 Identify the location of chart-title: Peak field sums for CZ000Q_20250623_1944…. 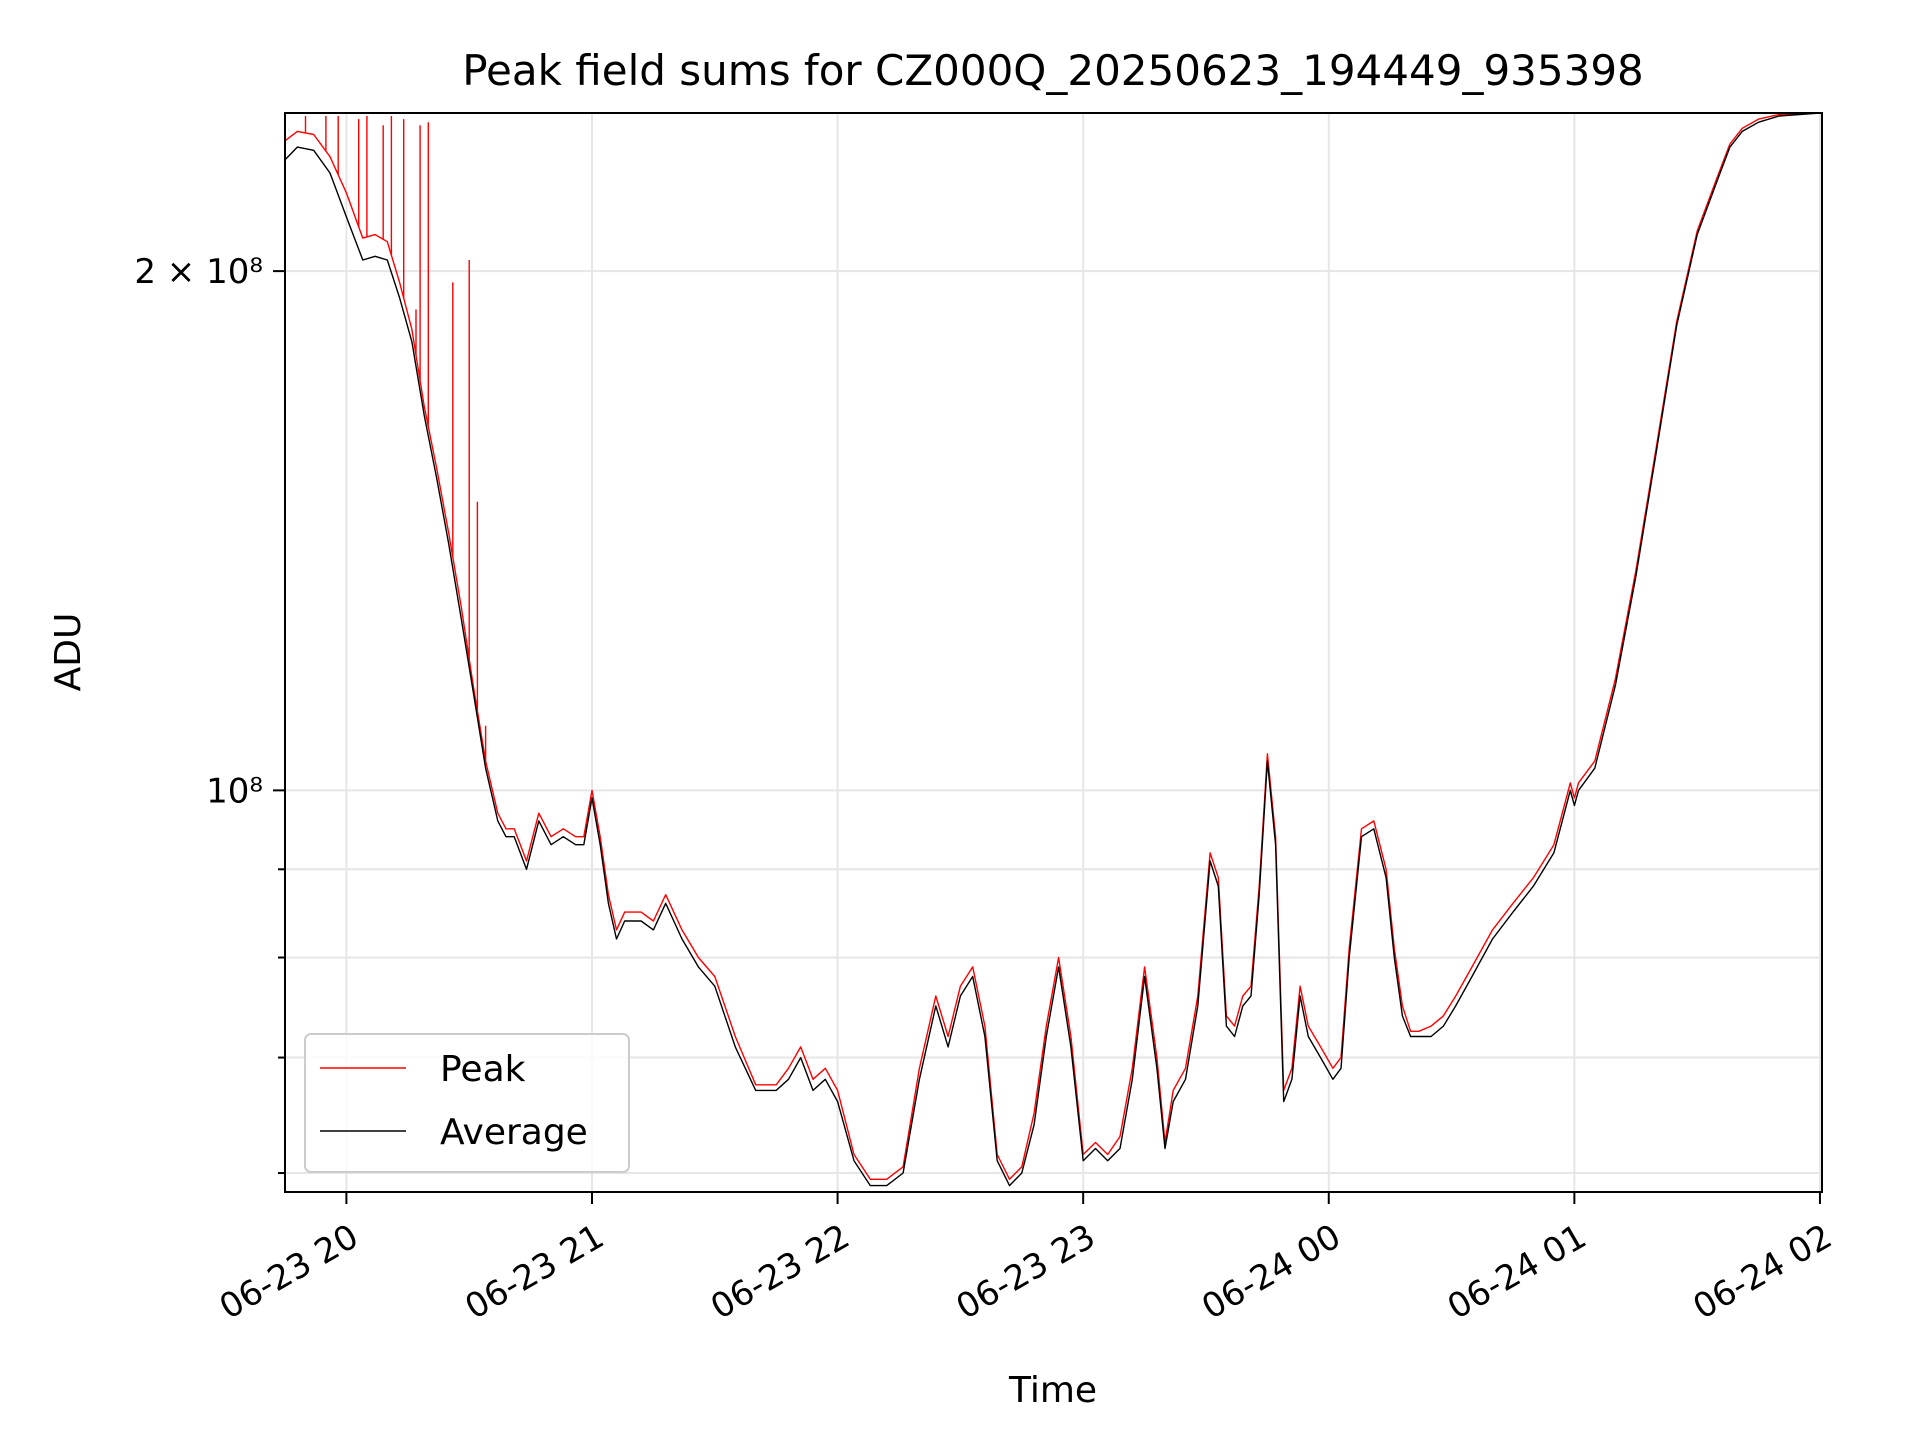
(1053, 70).